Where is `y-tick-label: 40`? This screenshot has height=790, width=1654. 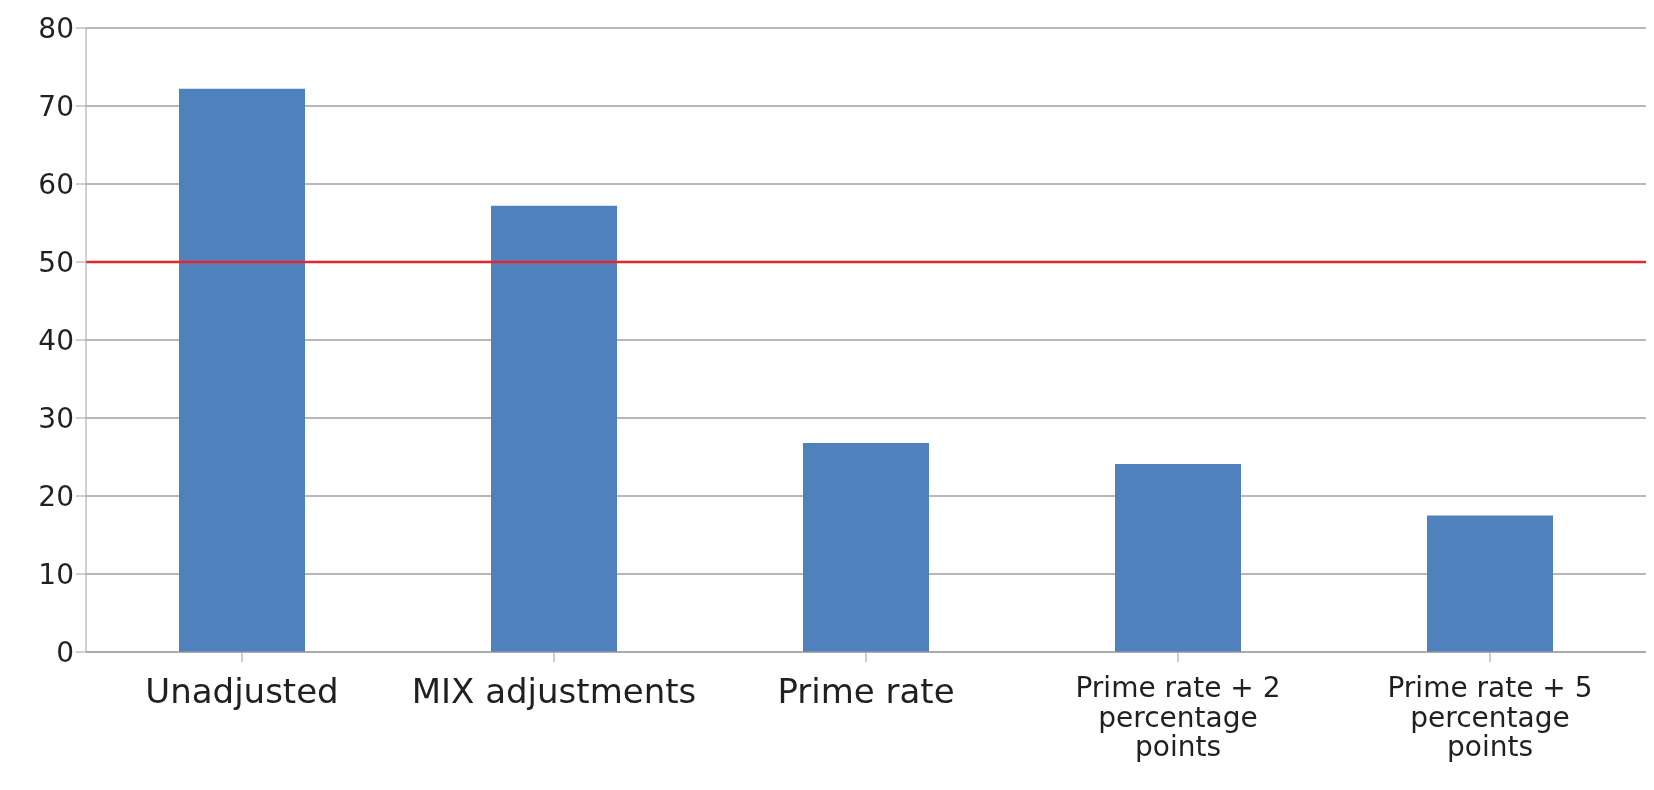 y-tick-label: 40 is located at coordinates (56, 340).